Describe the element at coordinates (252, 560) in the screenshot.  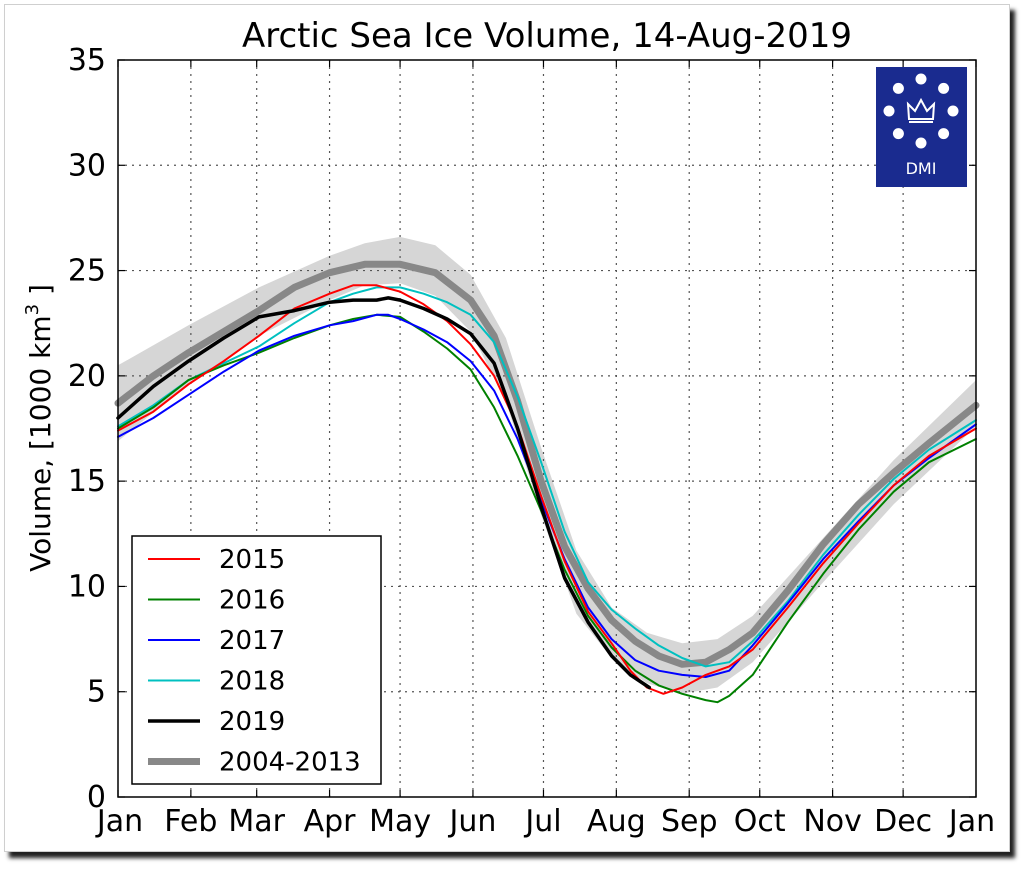
I see `legend-label-2015: 2015` at that location.